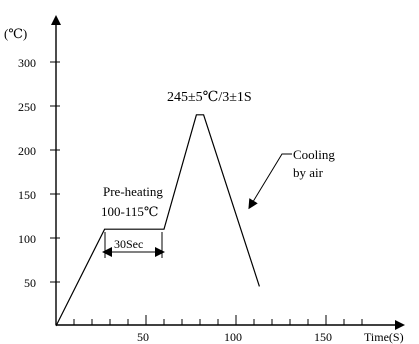  I want to click on y-tick-label-50: 50, so click(30, 283).